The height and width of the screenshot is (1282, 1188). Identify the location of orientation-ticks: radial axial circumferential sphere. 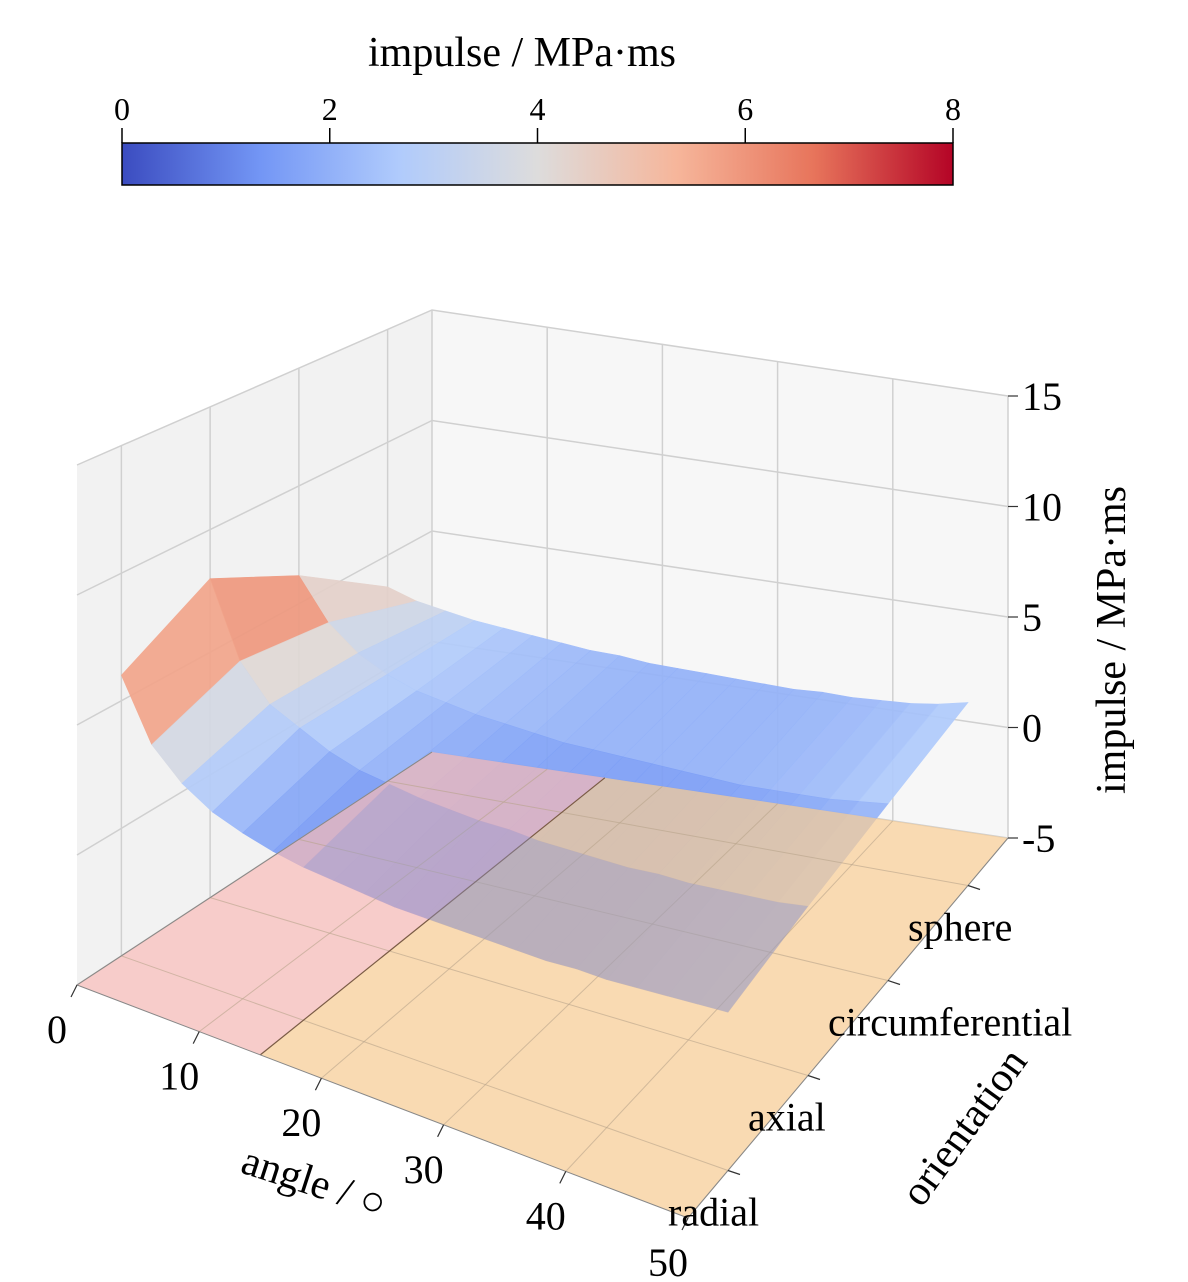
(870, 1059).